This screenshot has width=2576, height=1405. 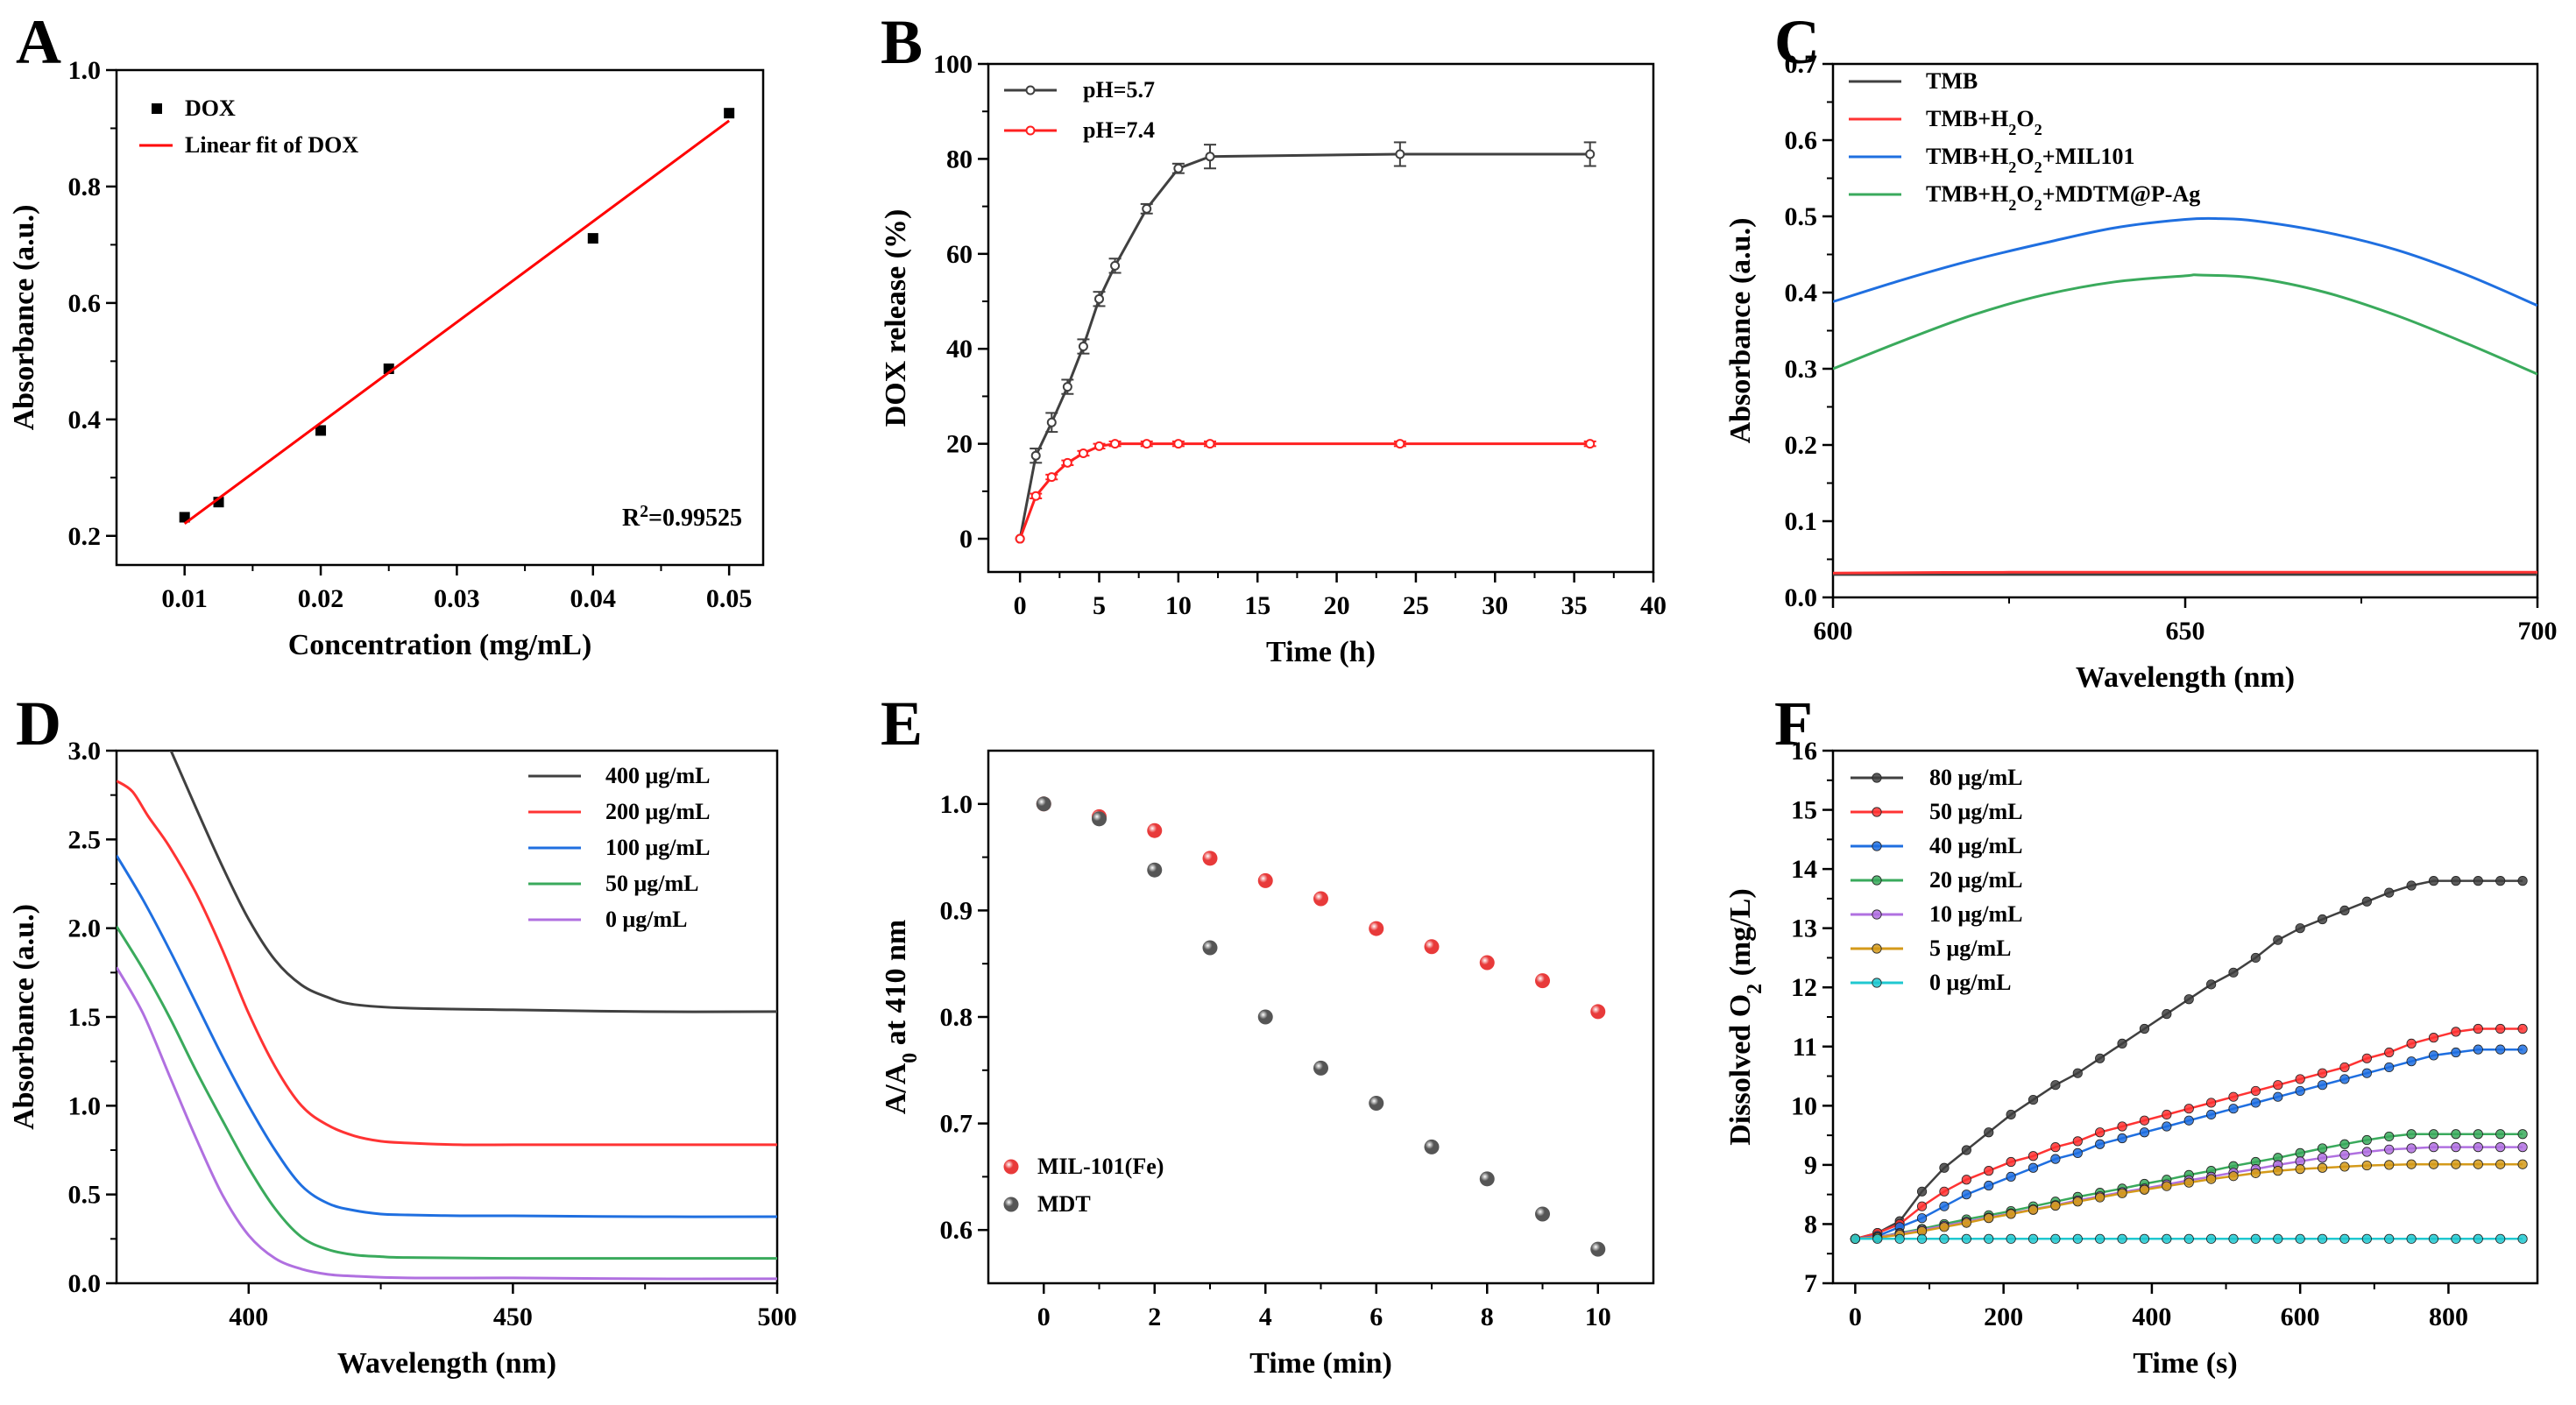 What do you see at coordinates (1804, 1105) in the screenshot?
I see `y-tick-label: 10` at bounding box center [1804, 1105].